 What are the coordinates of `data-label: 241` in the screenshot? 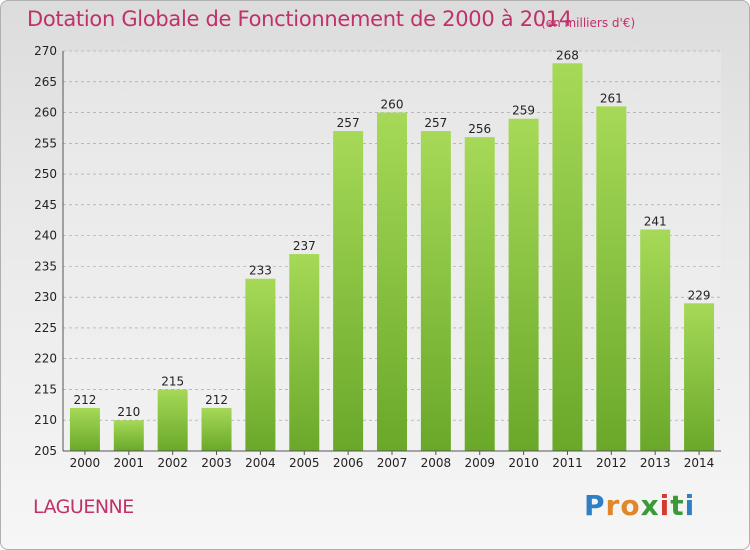 It's located at (655, 221).